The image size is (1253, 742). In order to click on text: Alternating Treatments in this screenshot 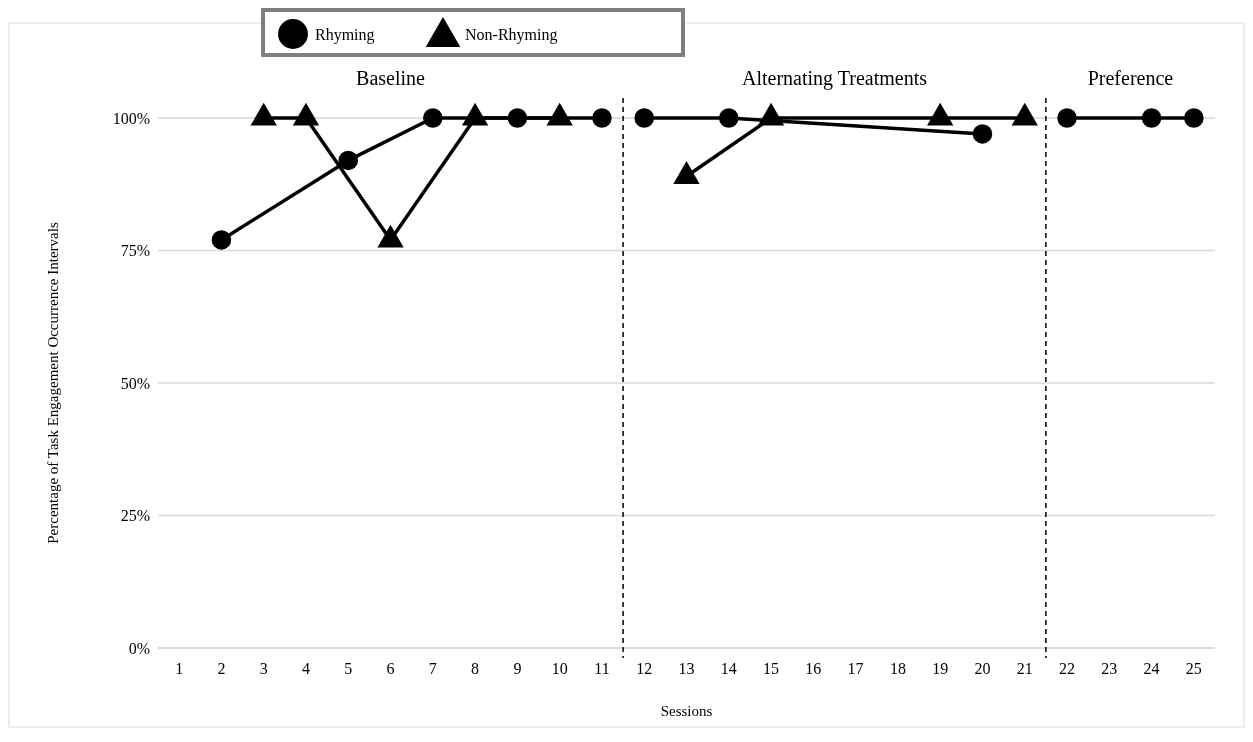, I will do `click(834, 78)`.